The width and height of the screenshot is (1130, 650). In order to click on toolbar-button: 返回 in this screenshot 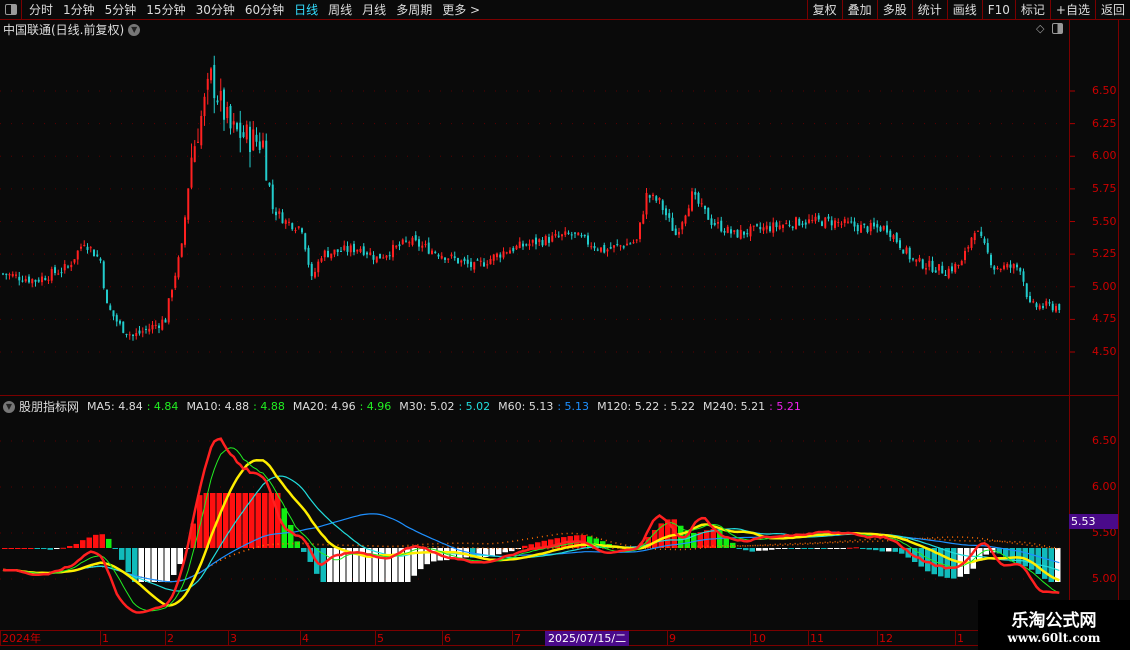, I will do `click(1112, 10)`.